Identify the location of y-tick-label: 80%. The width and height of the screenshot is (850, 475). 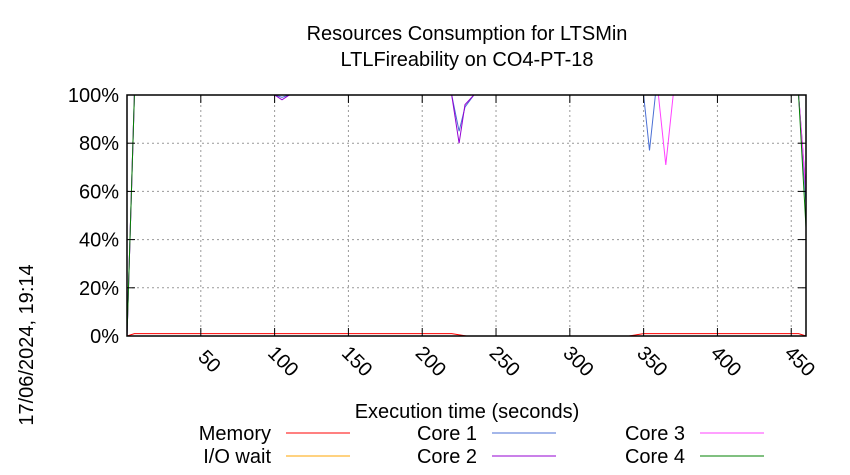
(99, 144).